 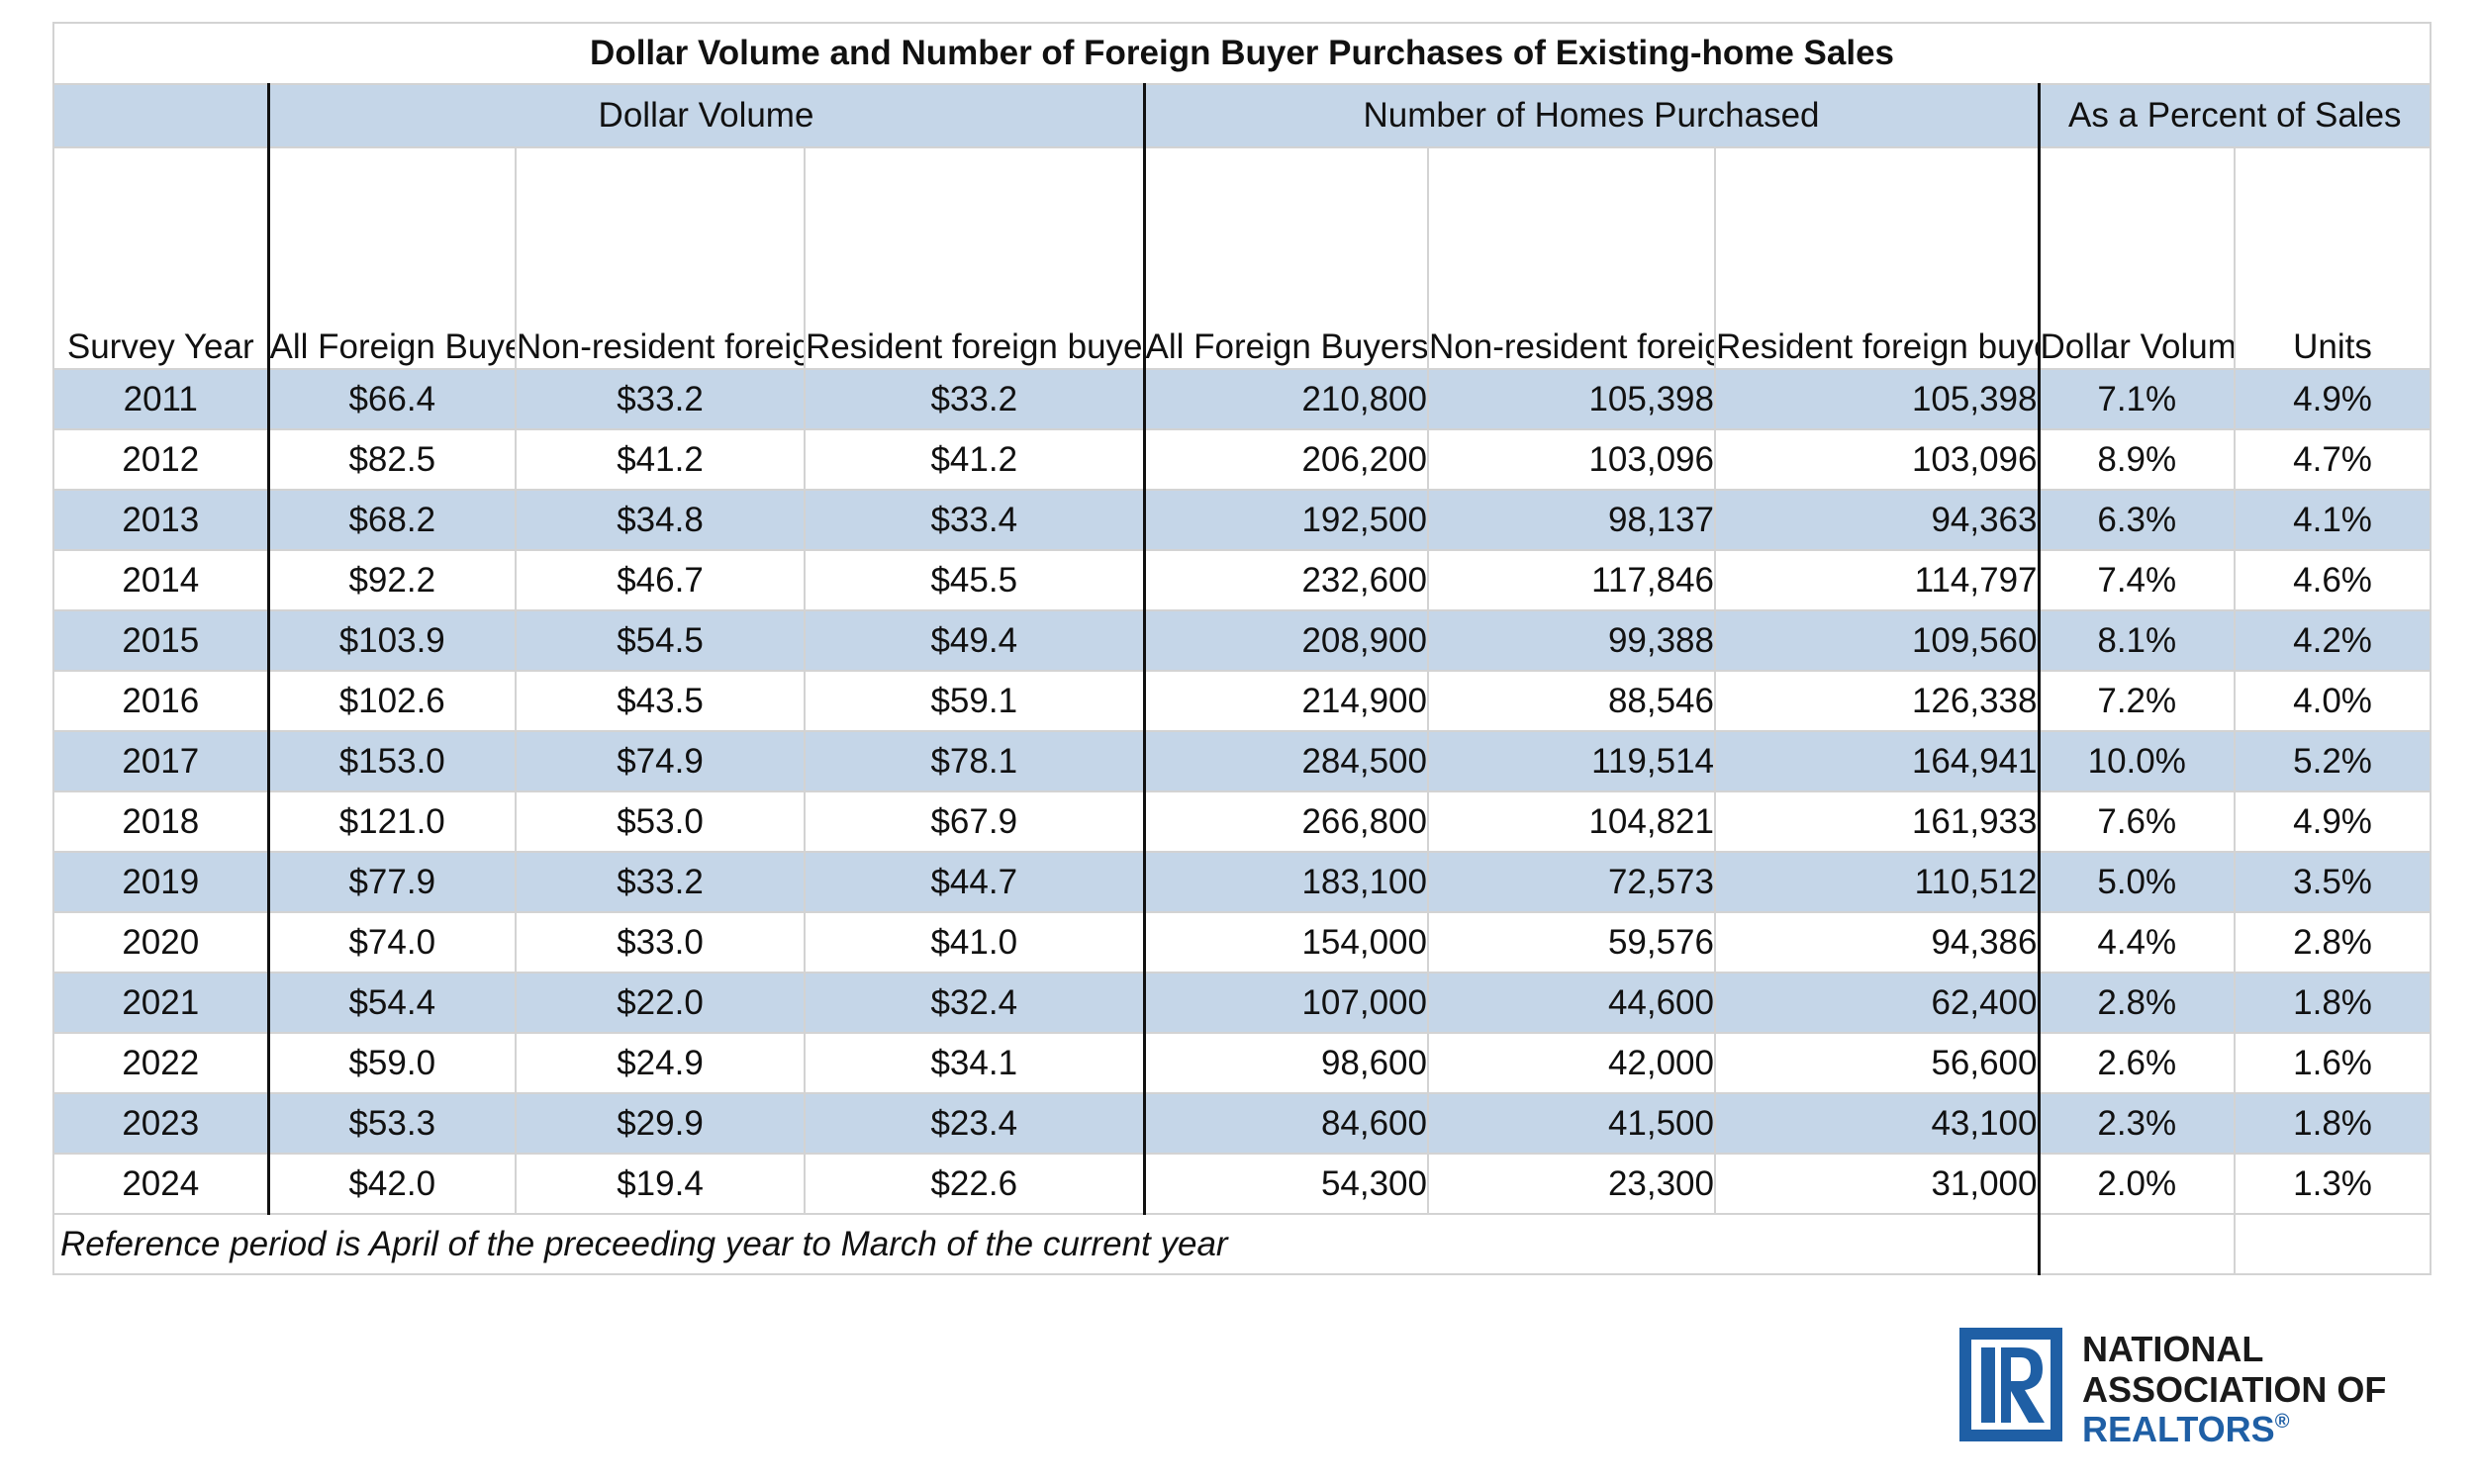 What do you see at coordinates (2332, 640) in the screenshot?
I see `cell-percent-units: 4.2%` at bounding box center [2332, 640].